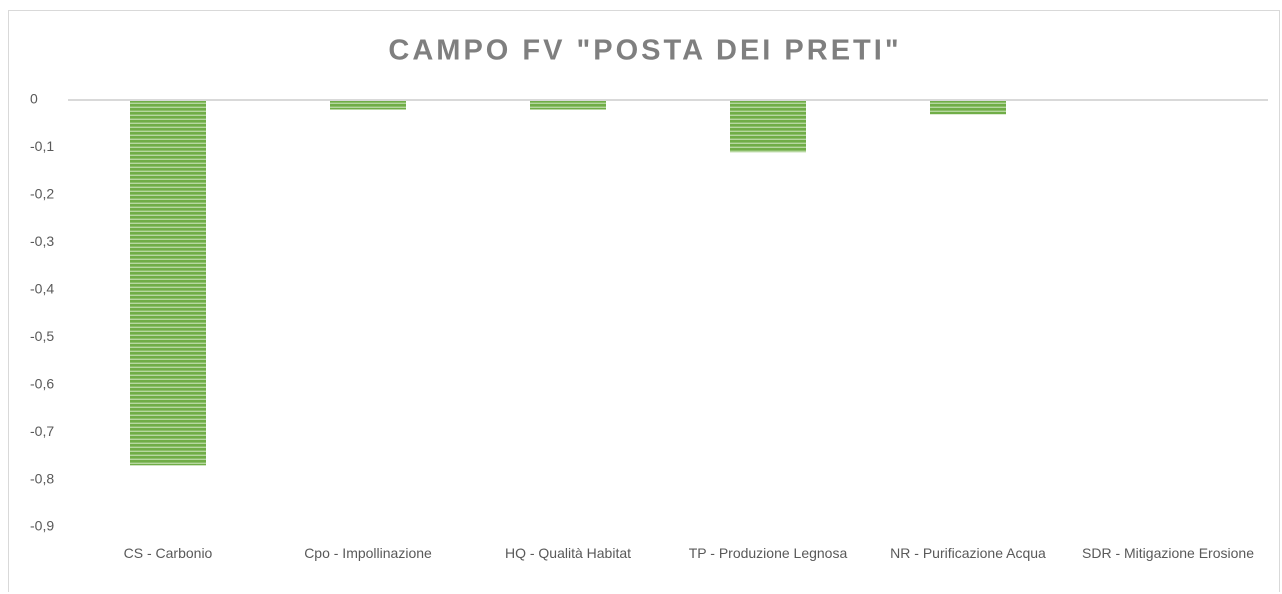 The image size is (1282, 594). Describe the element at coordinates (644, 51) in the screenshot. I see `chart-title: CAMPO FV "POSTA DEI PRETI"` at that location.